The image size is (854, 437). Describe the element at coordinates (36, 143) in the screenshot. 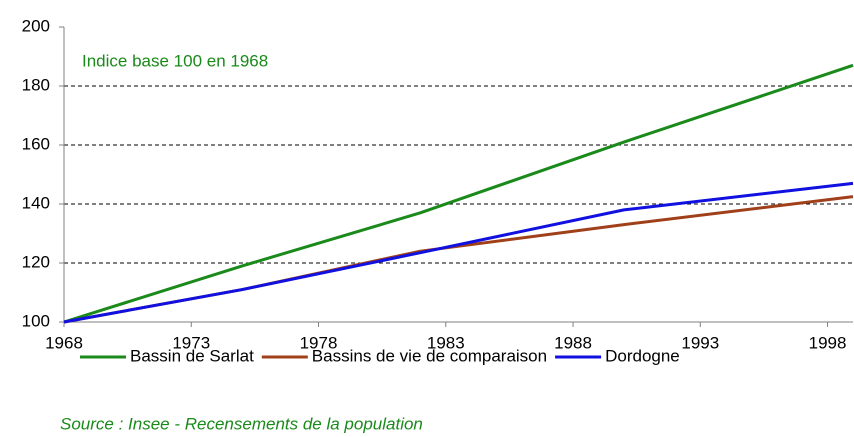

I see `y-tick-label: 160` at that location.